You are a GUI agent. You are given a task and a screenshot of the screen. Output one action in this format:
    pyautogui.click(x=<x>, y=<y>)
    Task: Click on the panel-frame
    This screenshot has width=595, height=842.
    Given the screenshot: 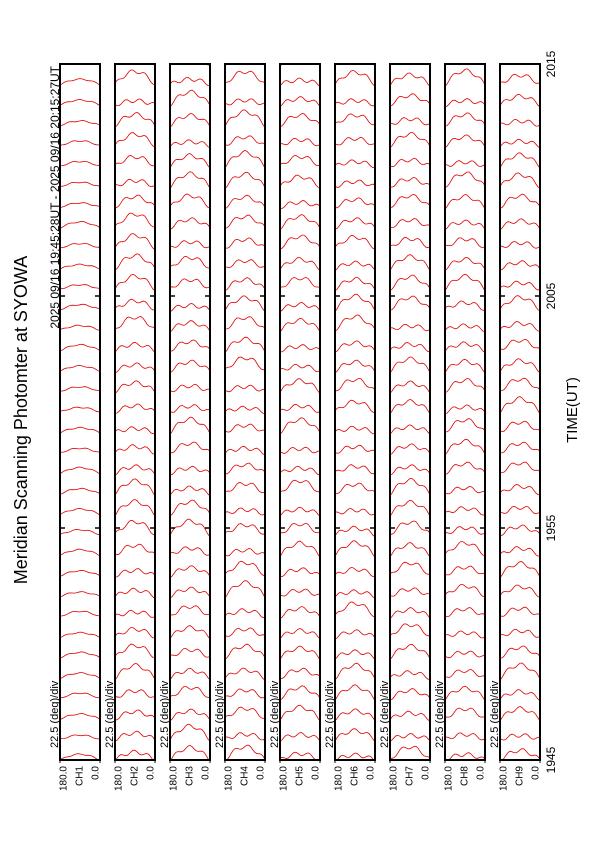 What is the action you would take?
    pyautogui.click(x=135, y=412)
    